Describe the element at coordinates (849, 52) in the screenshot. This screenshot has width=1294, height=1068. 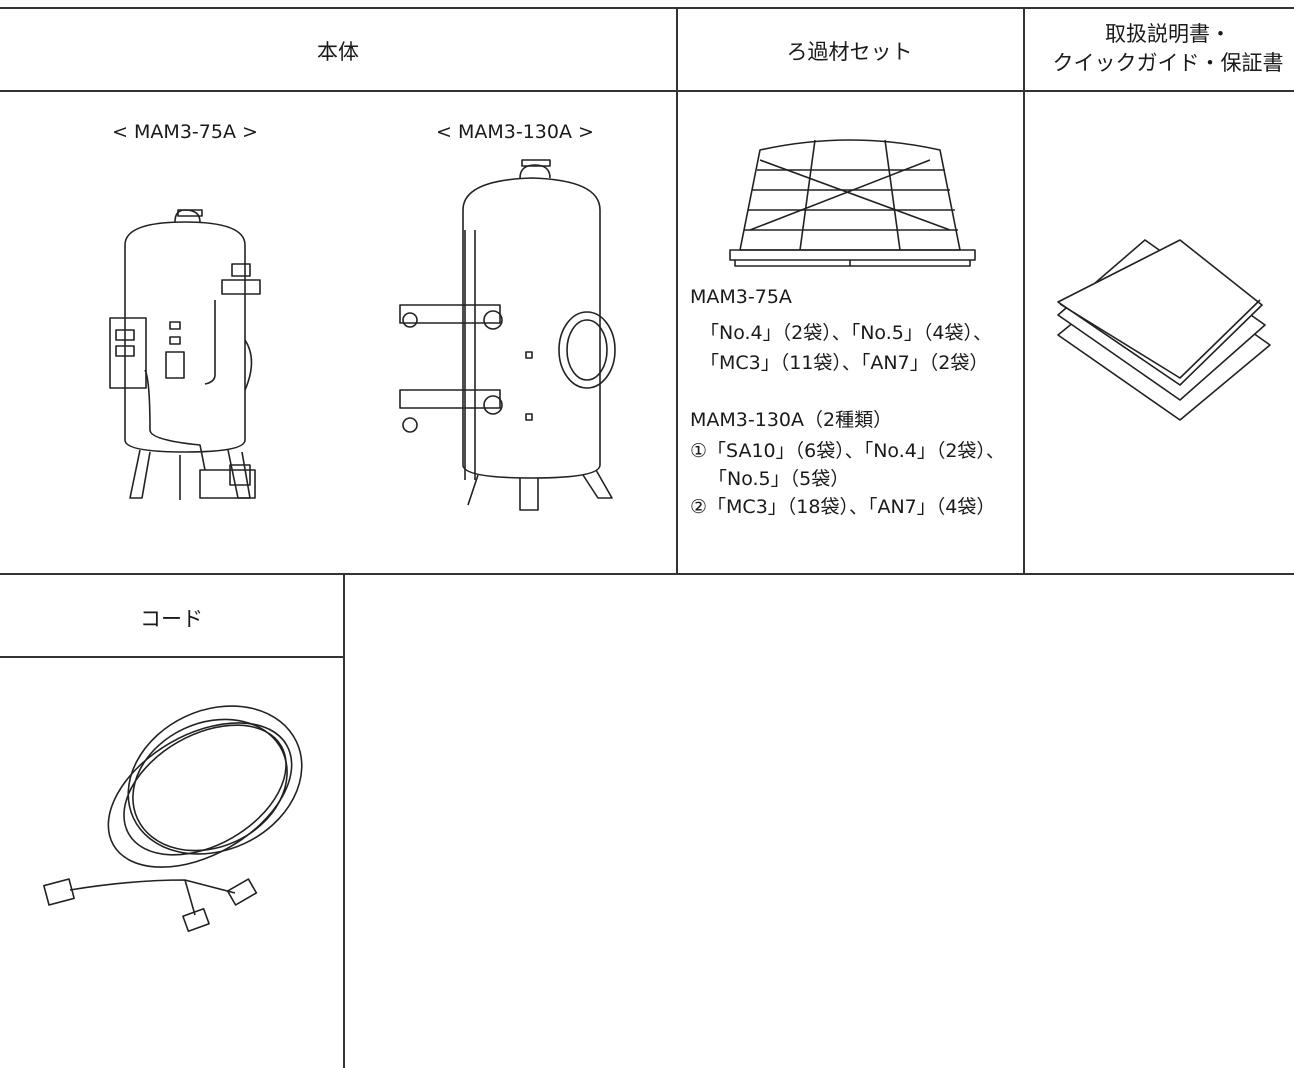
I see `header: ろ過材セット` at that location.